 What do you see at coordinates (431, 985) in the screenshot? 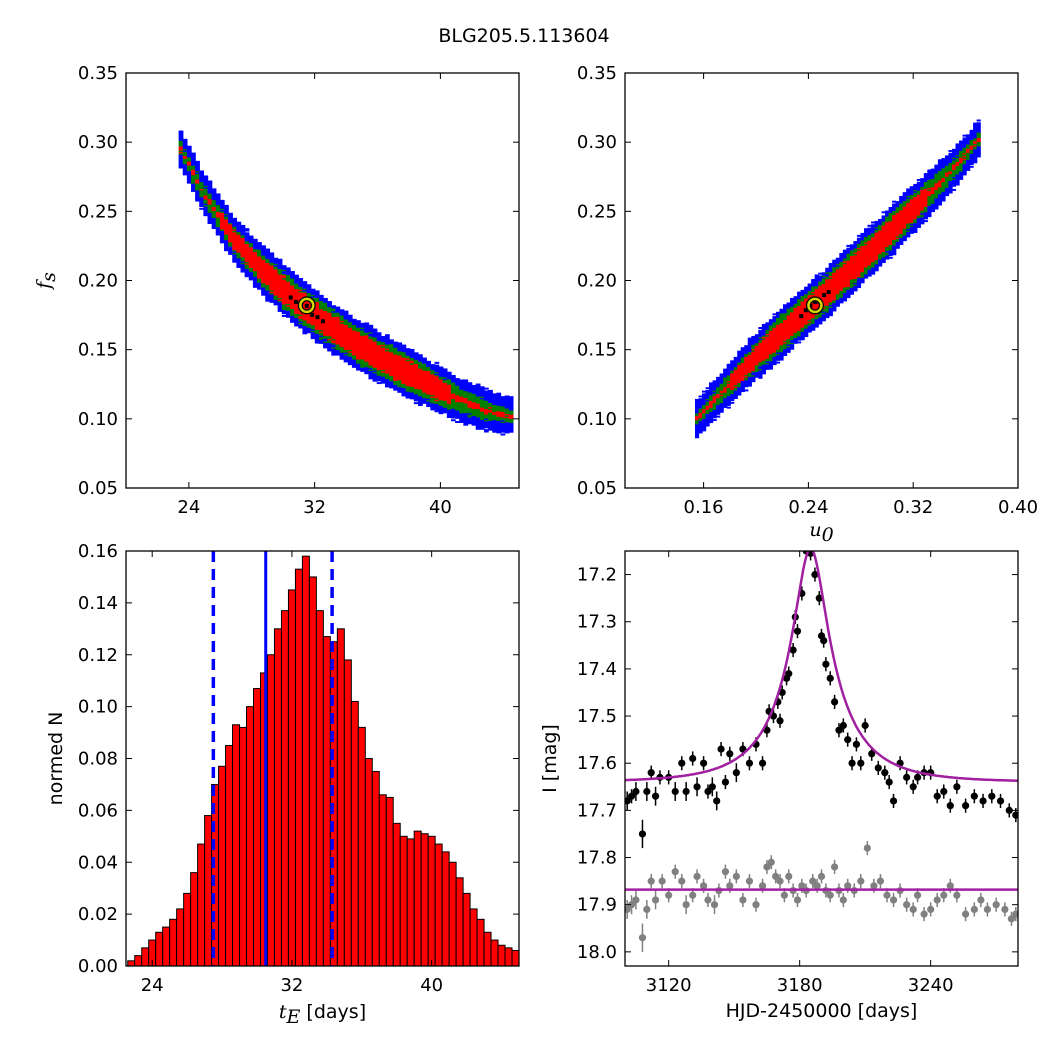
I see `x-tick-label: 40` at bounding box center [431, 985].